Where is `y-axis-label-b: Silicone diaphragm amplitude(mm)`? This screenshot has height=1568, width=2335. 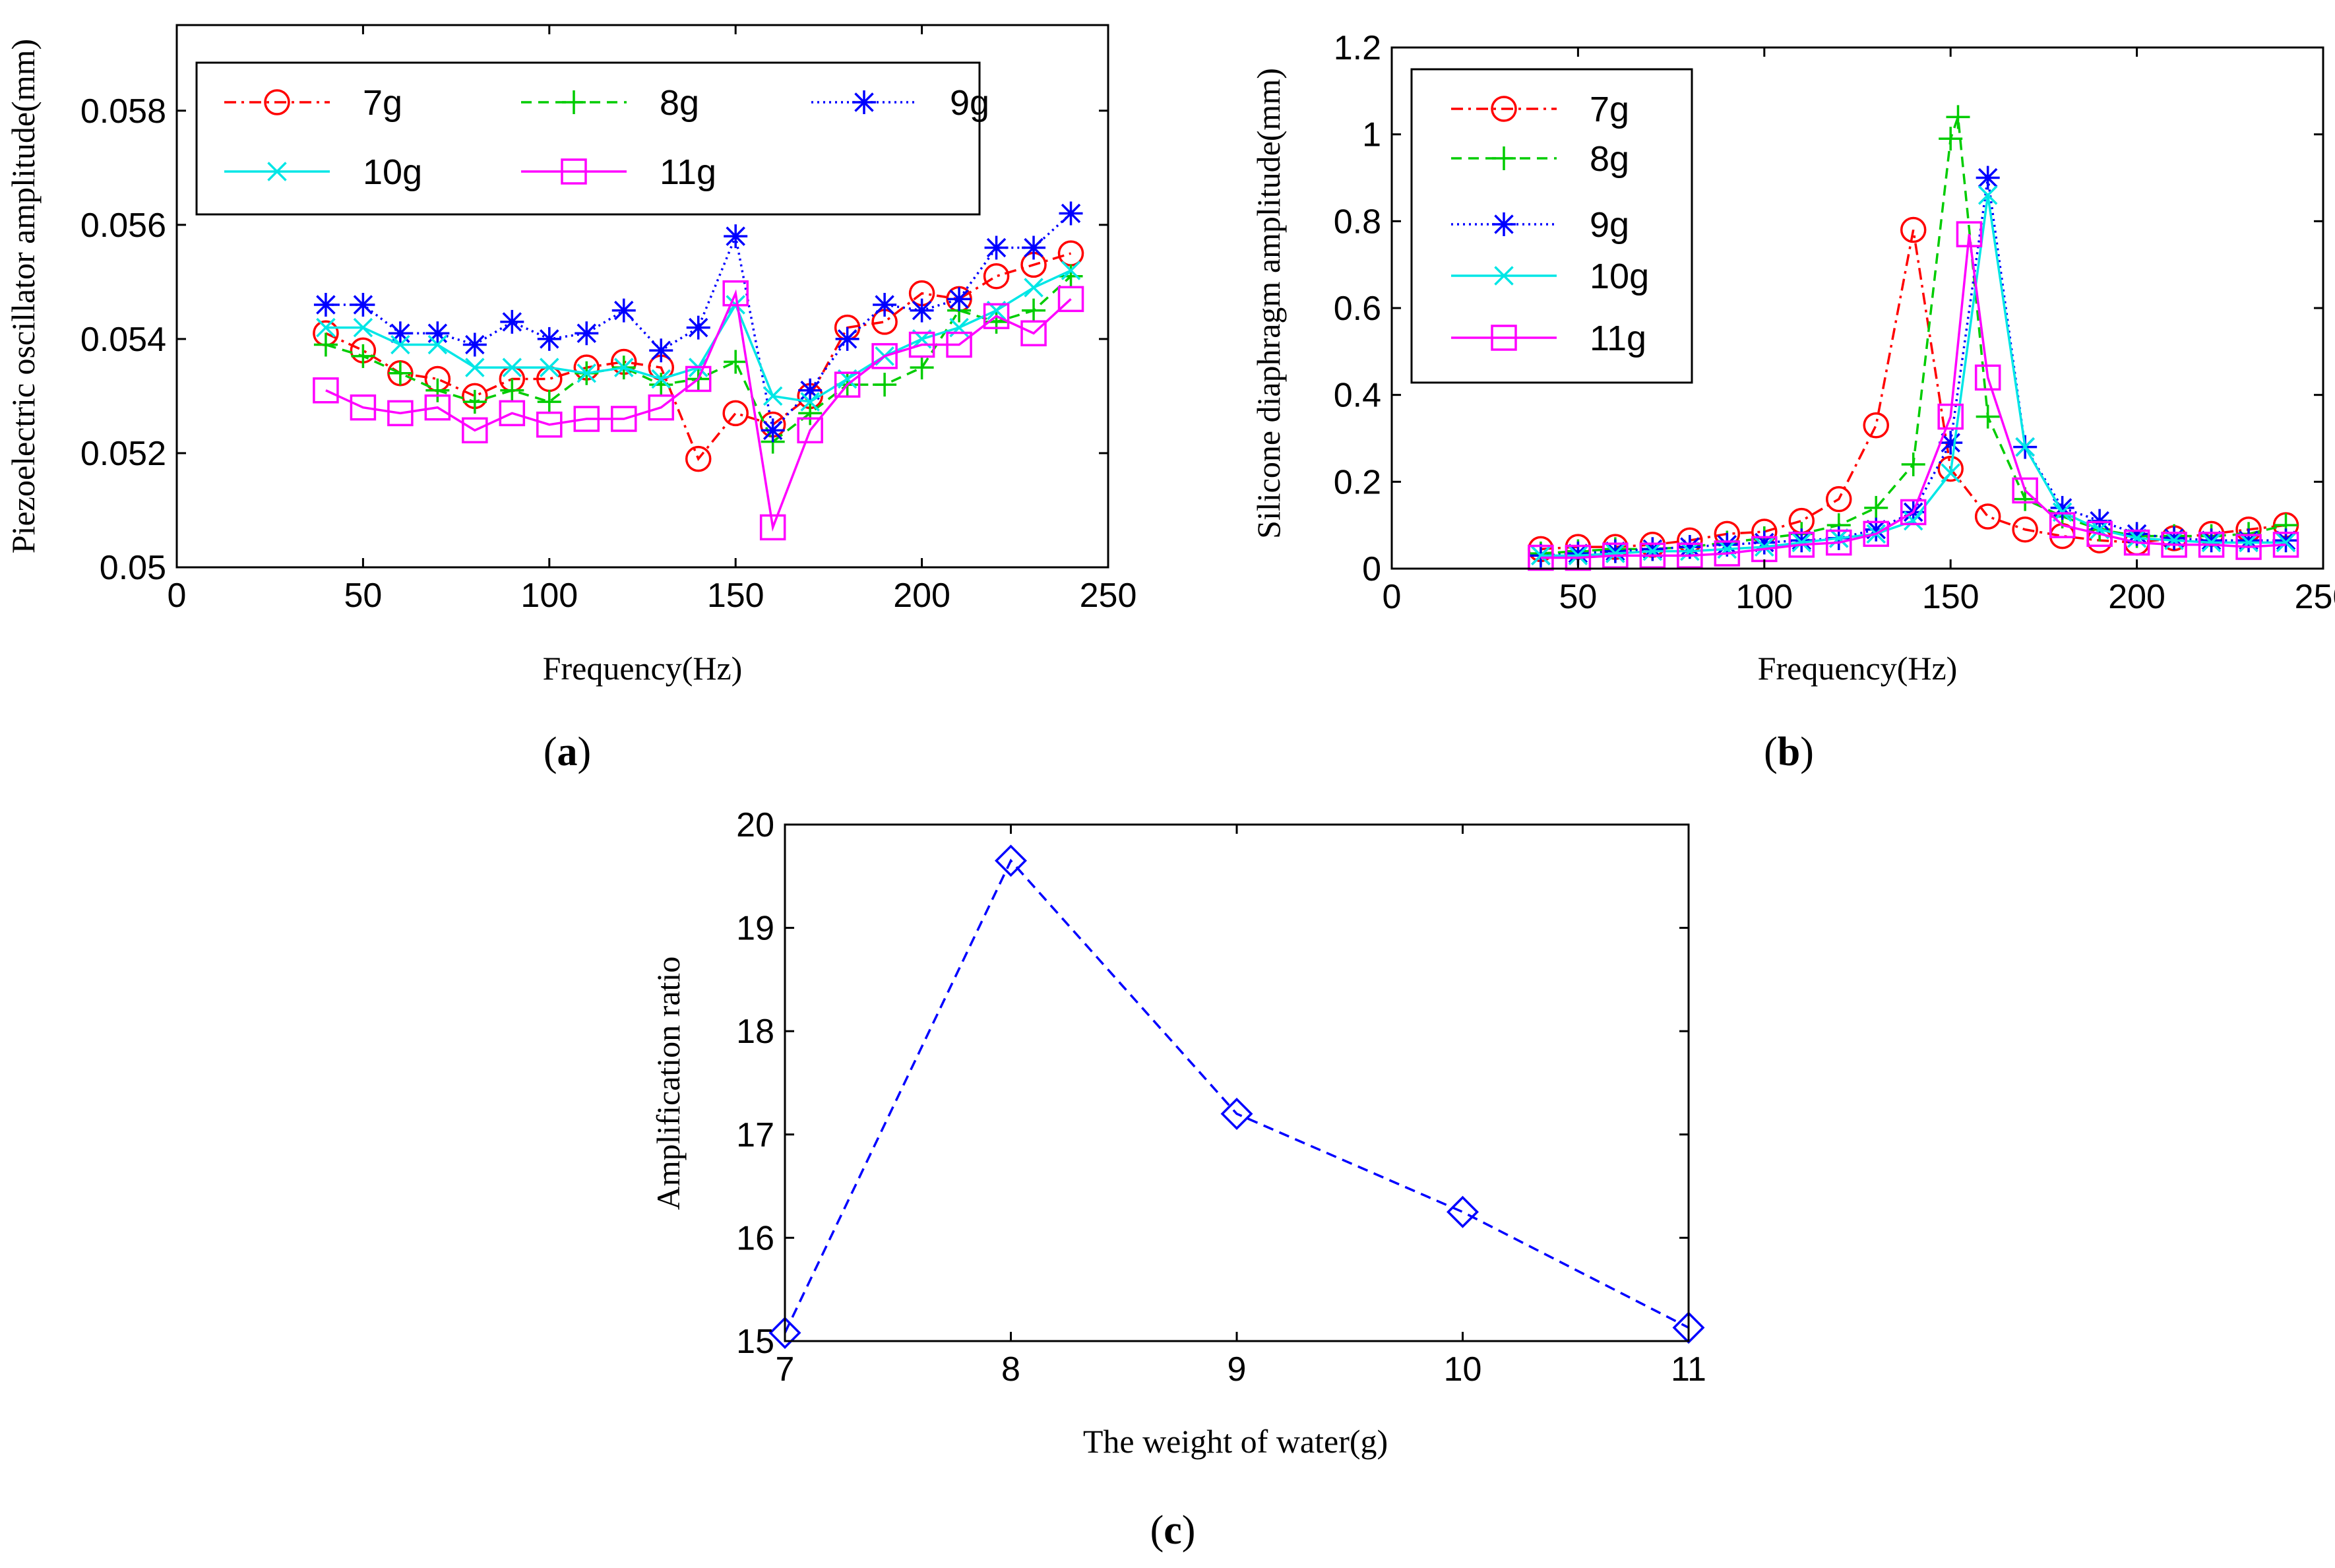
y-axis-label-b: Silicone diaphragm amplitude(mm) is located at coordinates (1268, 303).